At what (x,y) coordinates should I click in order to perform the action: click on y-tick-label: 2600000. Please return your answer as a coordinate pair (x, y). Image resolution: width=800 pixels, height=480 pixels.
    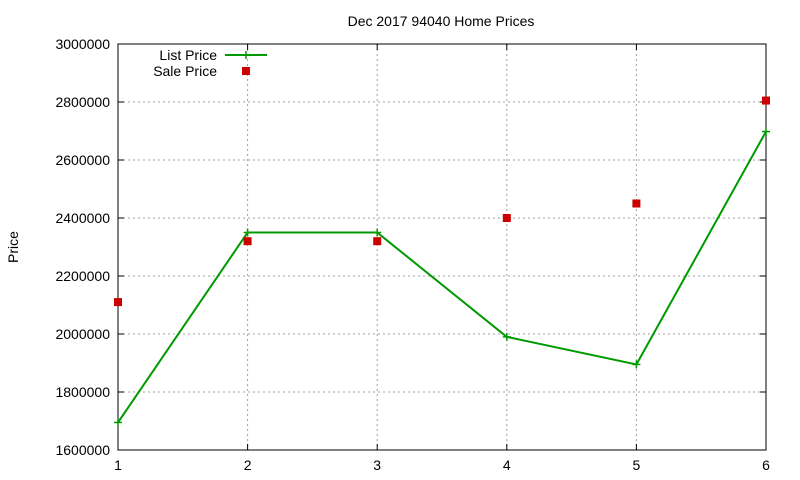
    Looking at the image, I should click on (82, 160).